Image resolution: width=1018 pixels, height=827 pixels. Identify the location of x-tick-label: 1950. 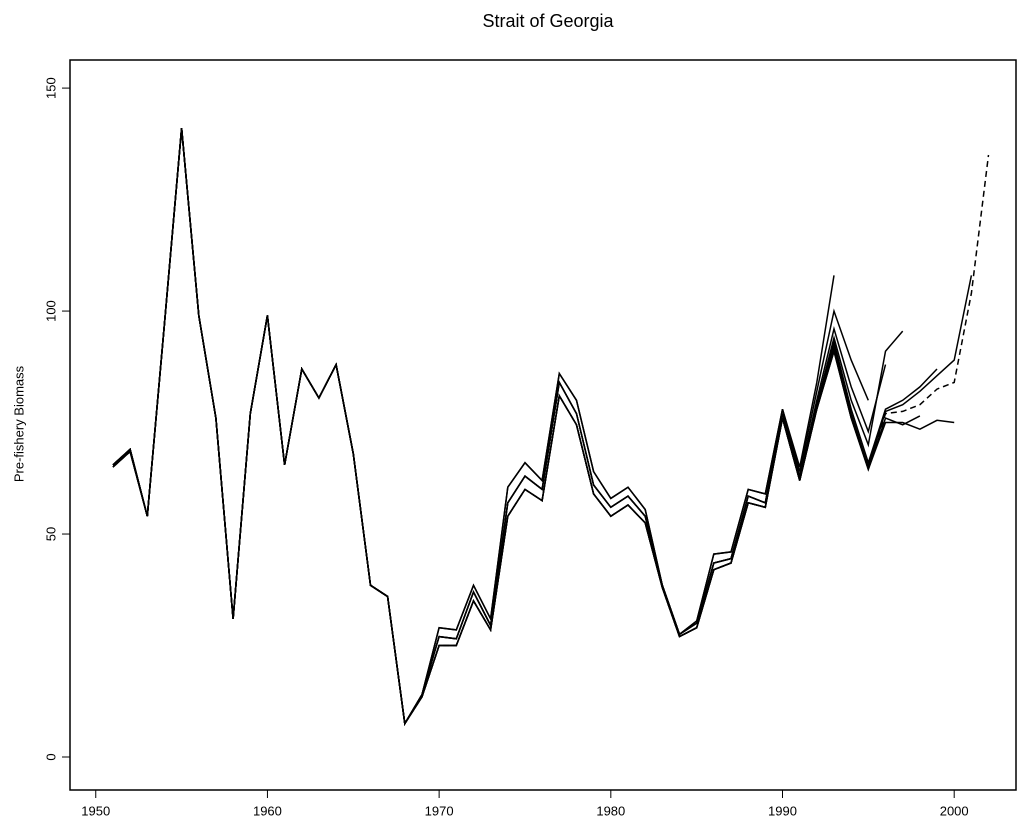
(95, 810).